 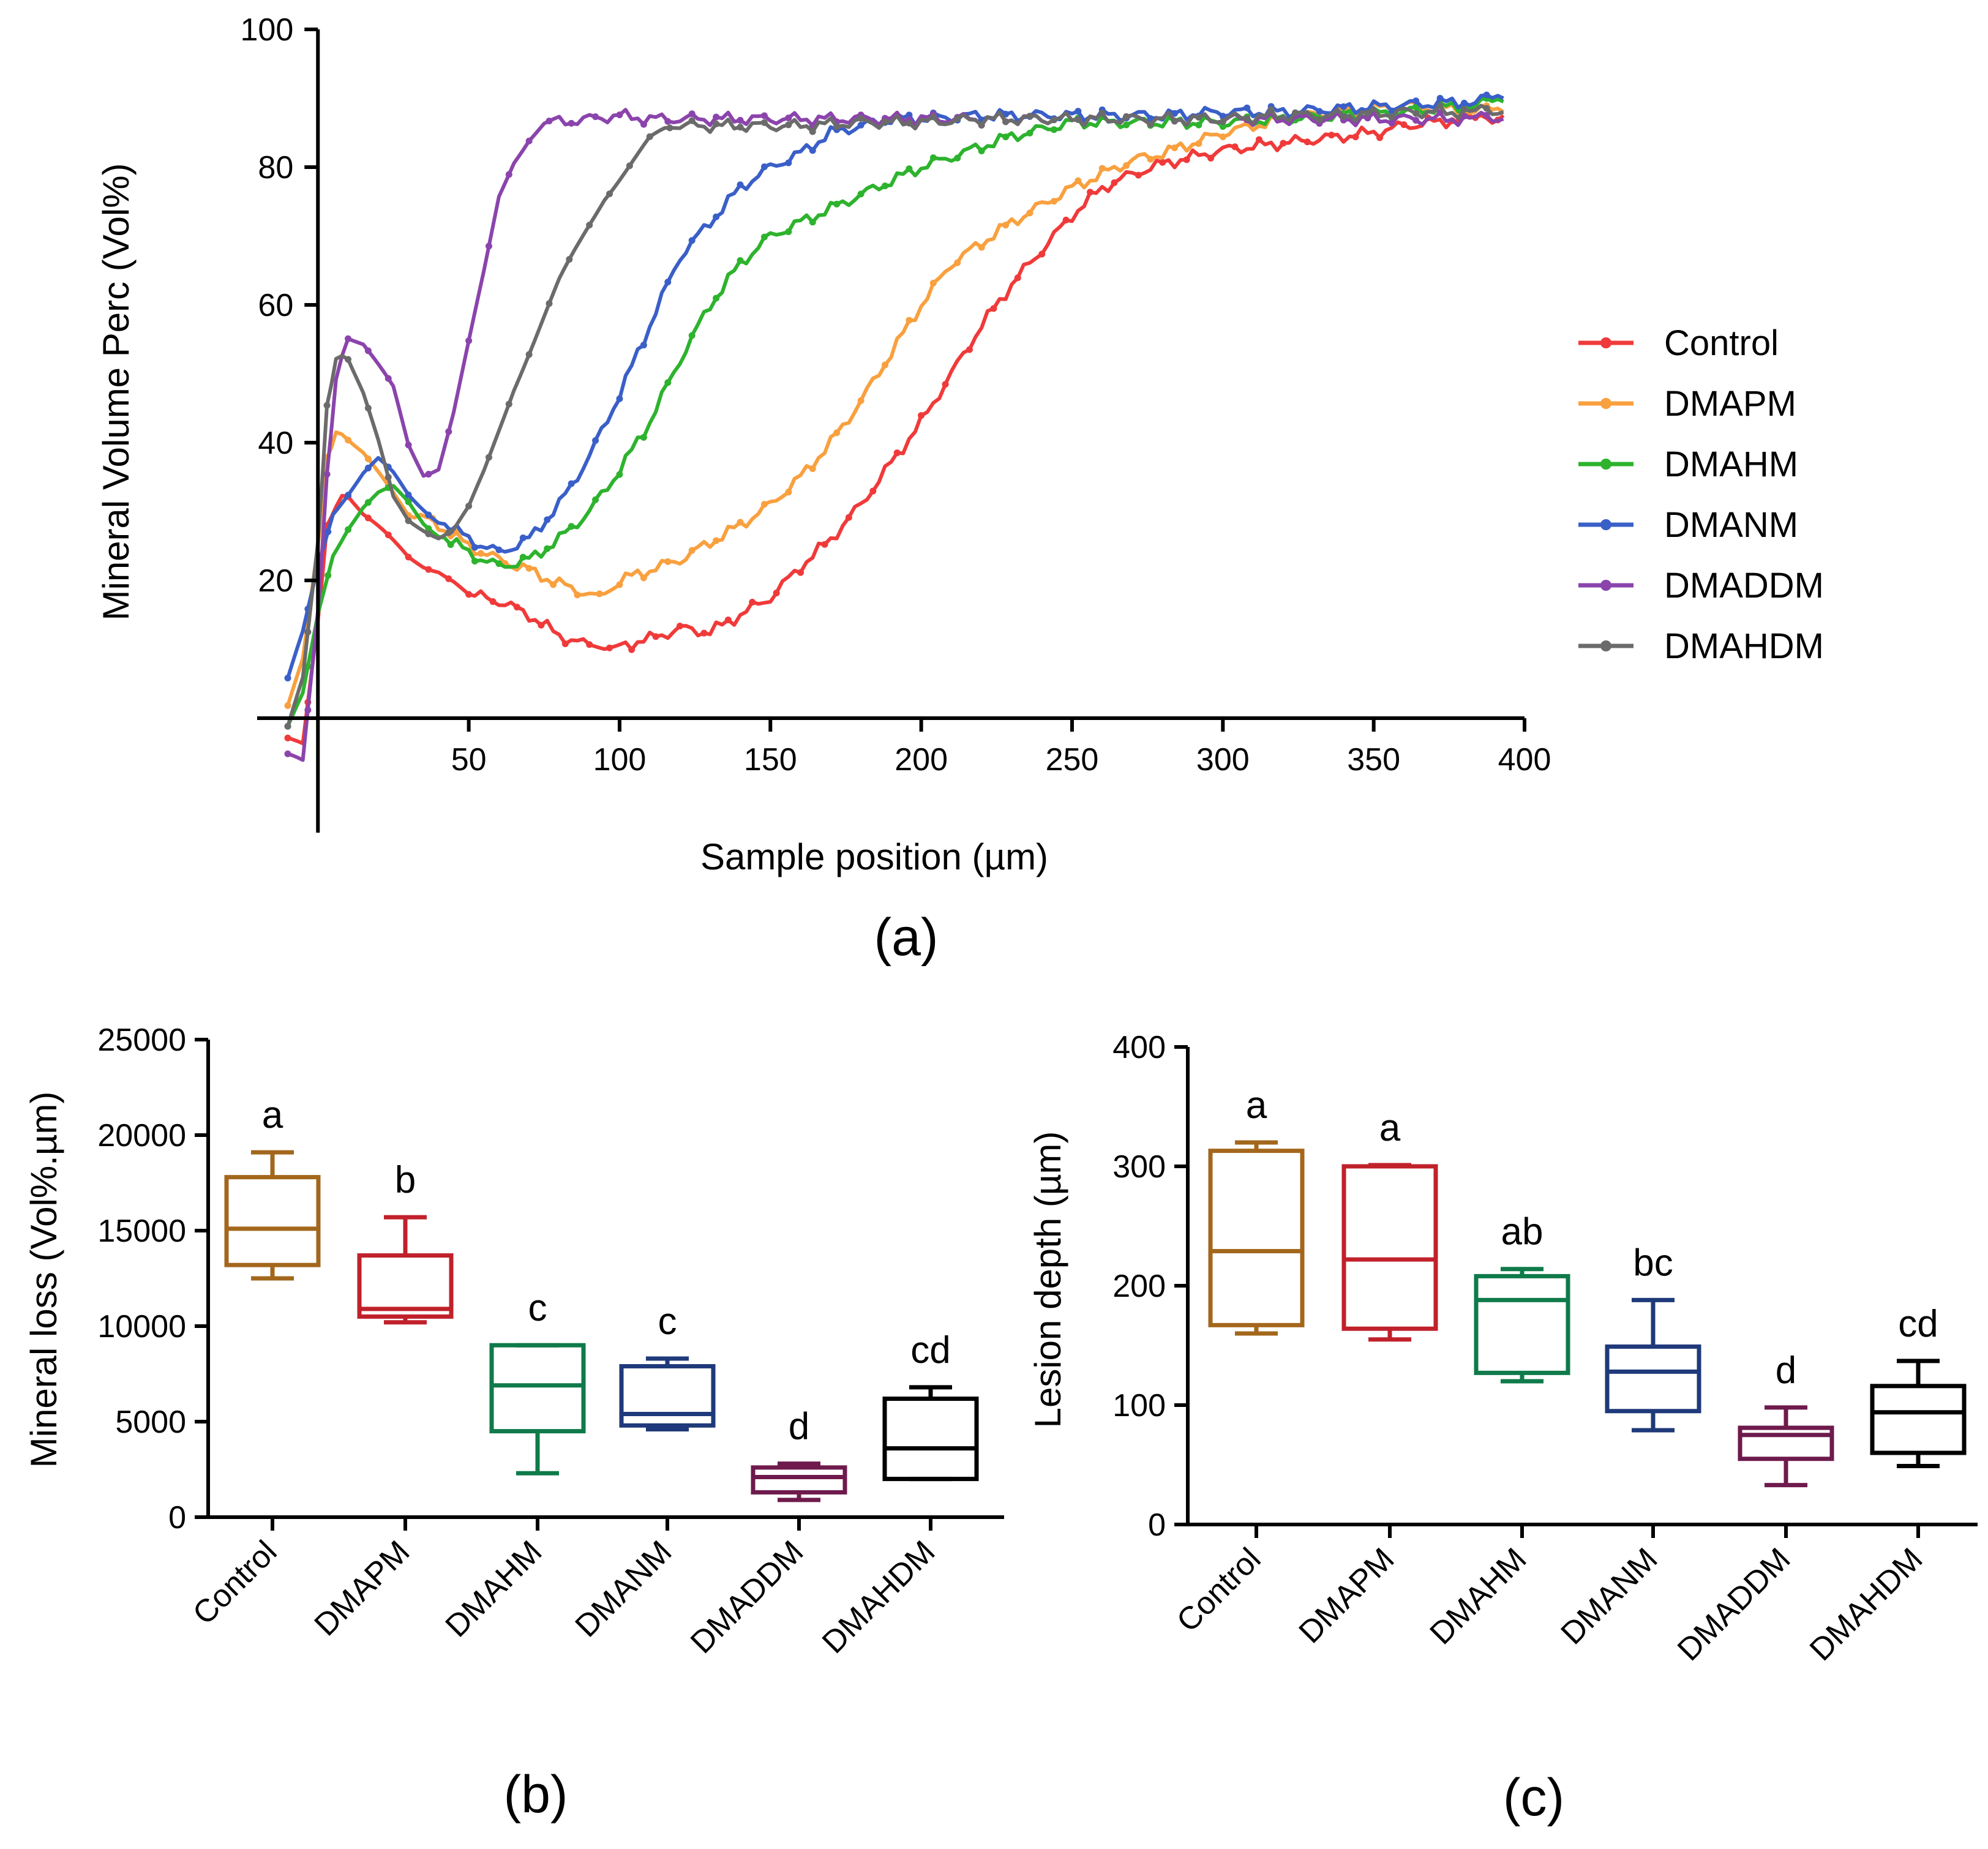 I want to click on panel-b-y-tick-label: 15000, so click(x=141, y=1231).